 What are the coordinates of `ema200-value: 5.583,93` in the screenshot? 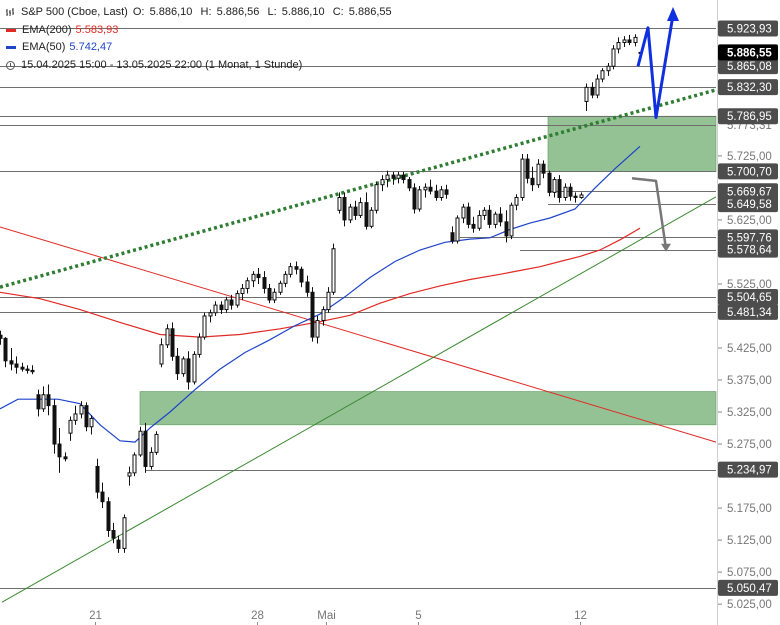 It's located at (97, 29).